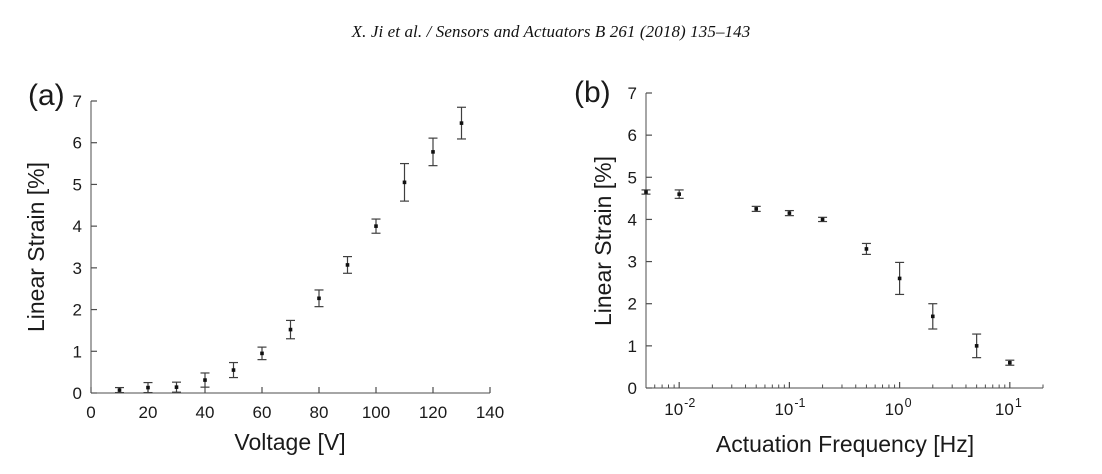 This screenshot has width=1102, height=474. What do you see at coordinates (592, 92) in the screenshot?
I see `panel-b-label: (b)` at bounding box center [592, 92].